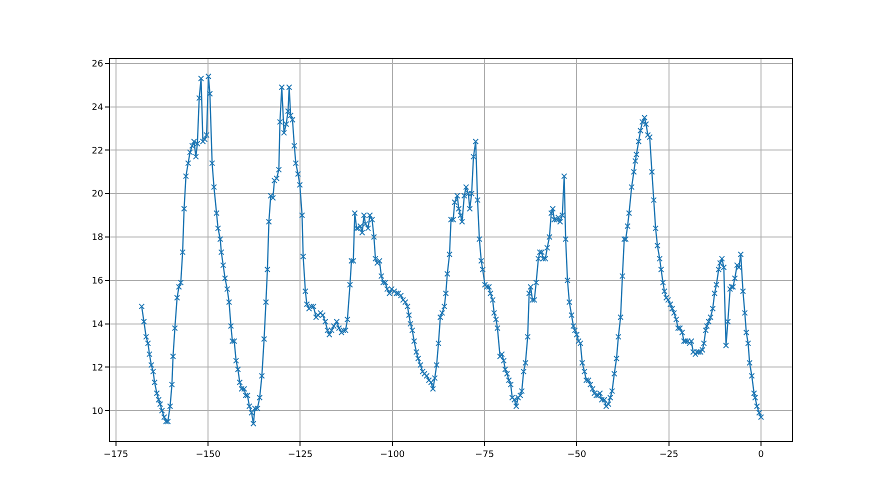 This screenshot has width=880, height=495. I want to click on y-tick-label: 10, so click(98, 411).